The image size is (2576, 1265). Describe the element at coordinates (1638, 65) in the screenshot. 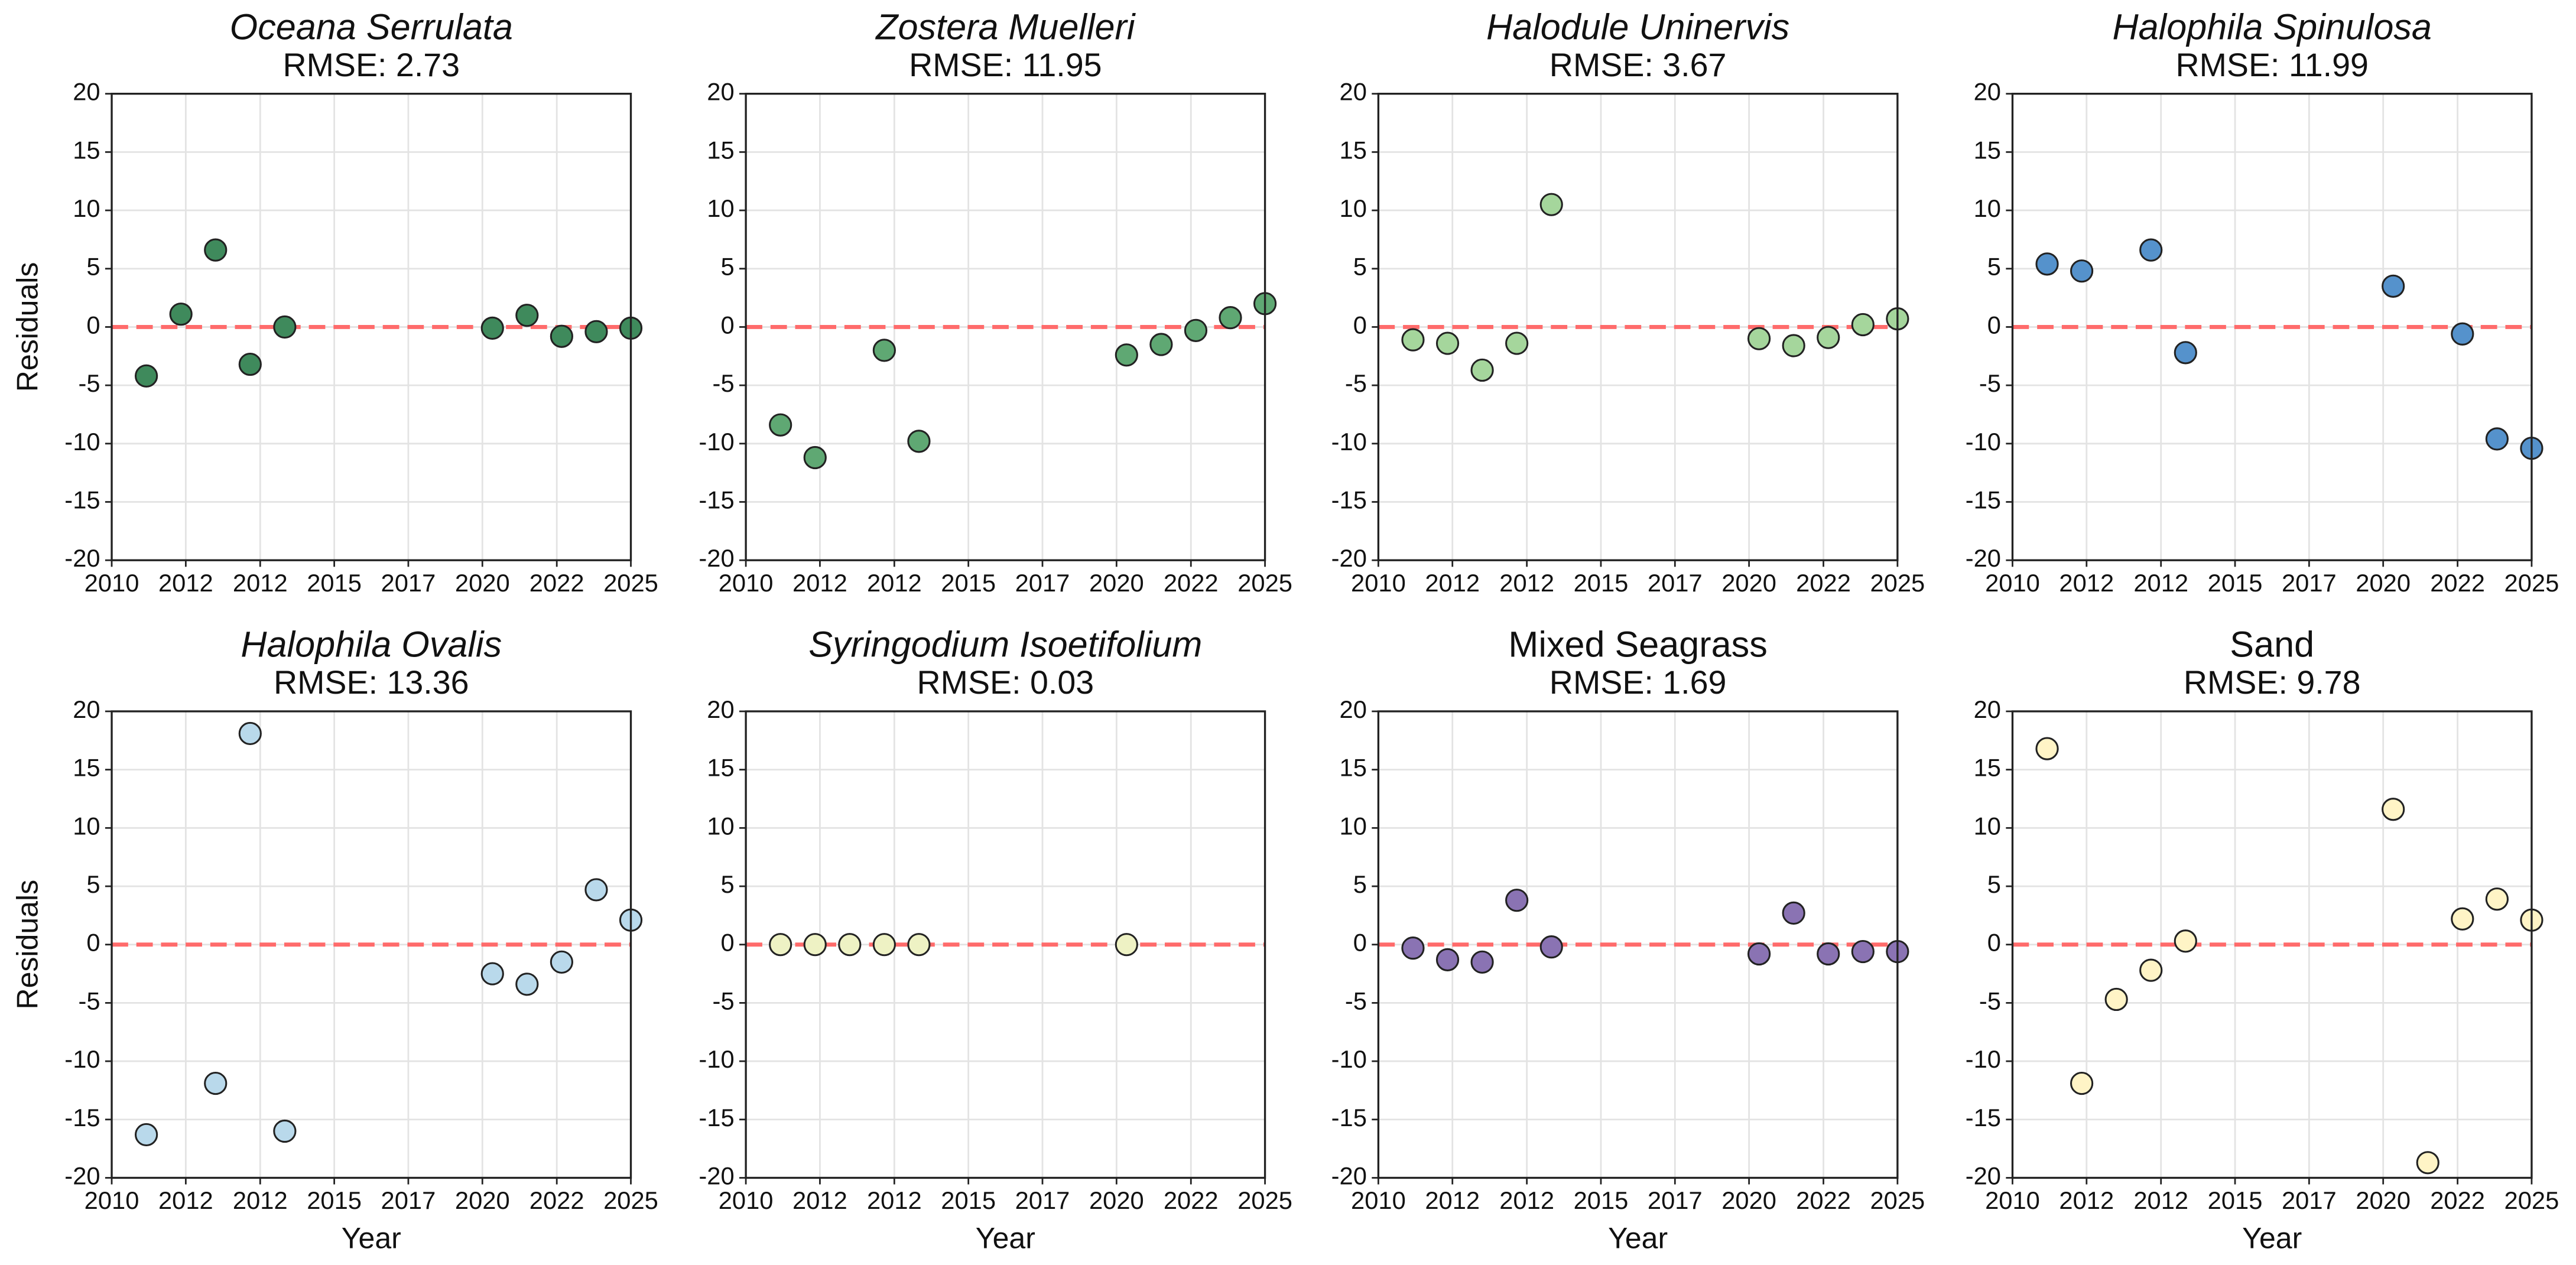

I see `subplot-subtitle: RMSE: 3.67` at that location.